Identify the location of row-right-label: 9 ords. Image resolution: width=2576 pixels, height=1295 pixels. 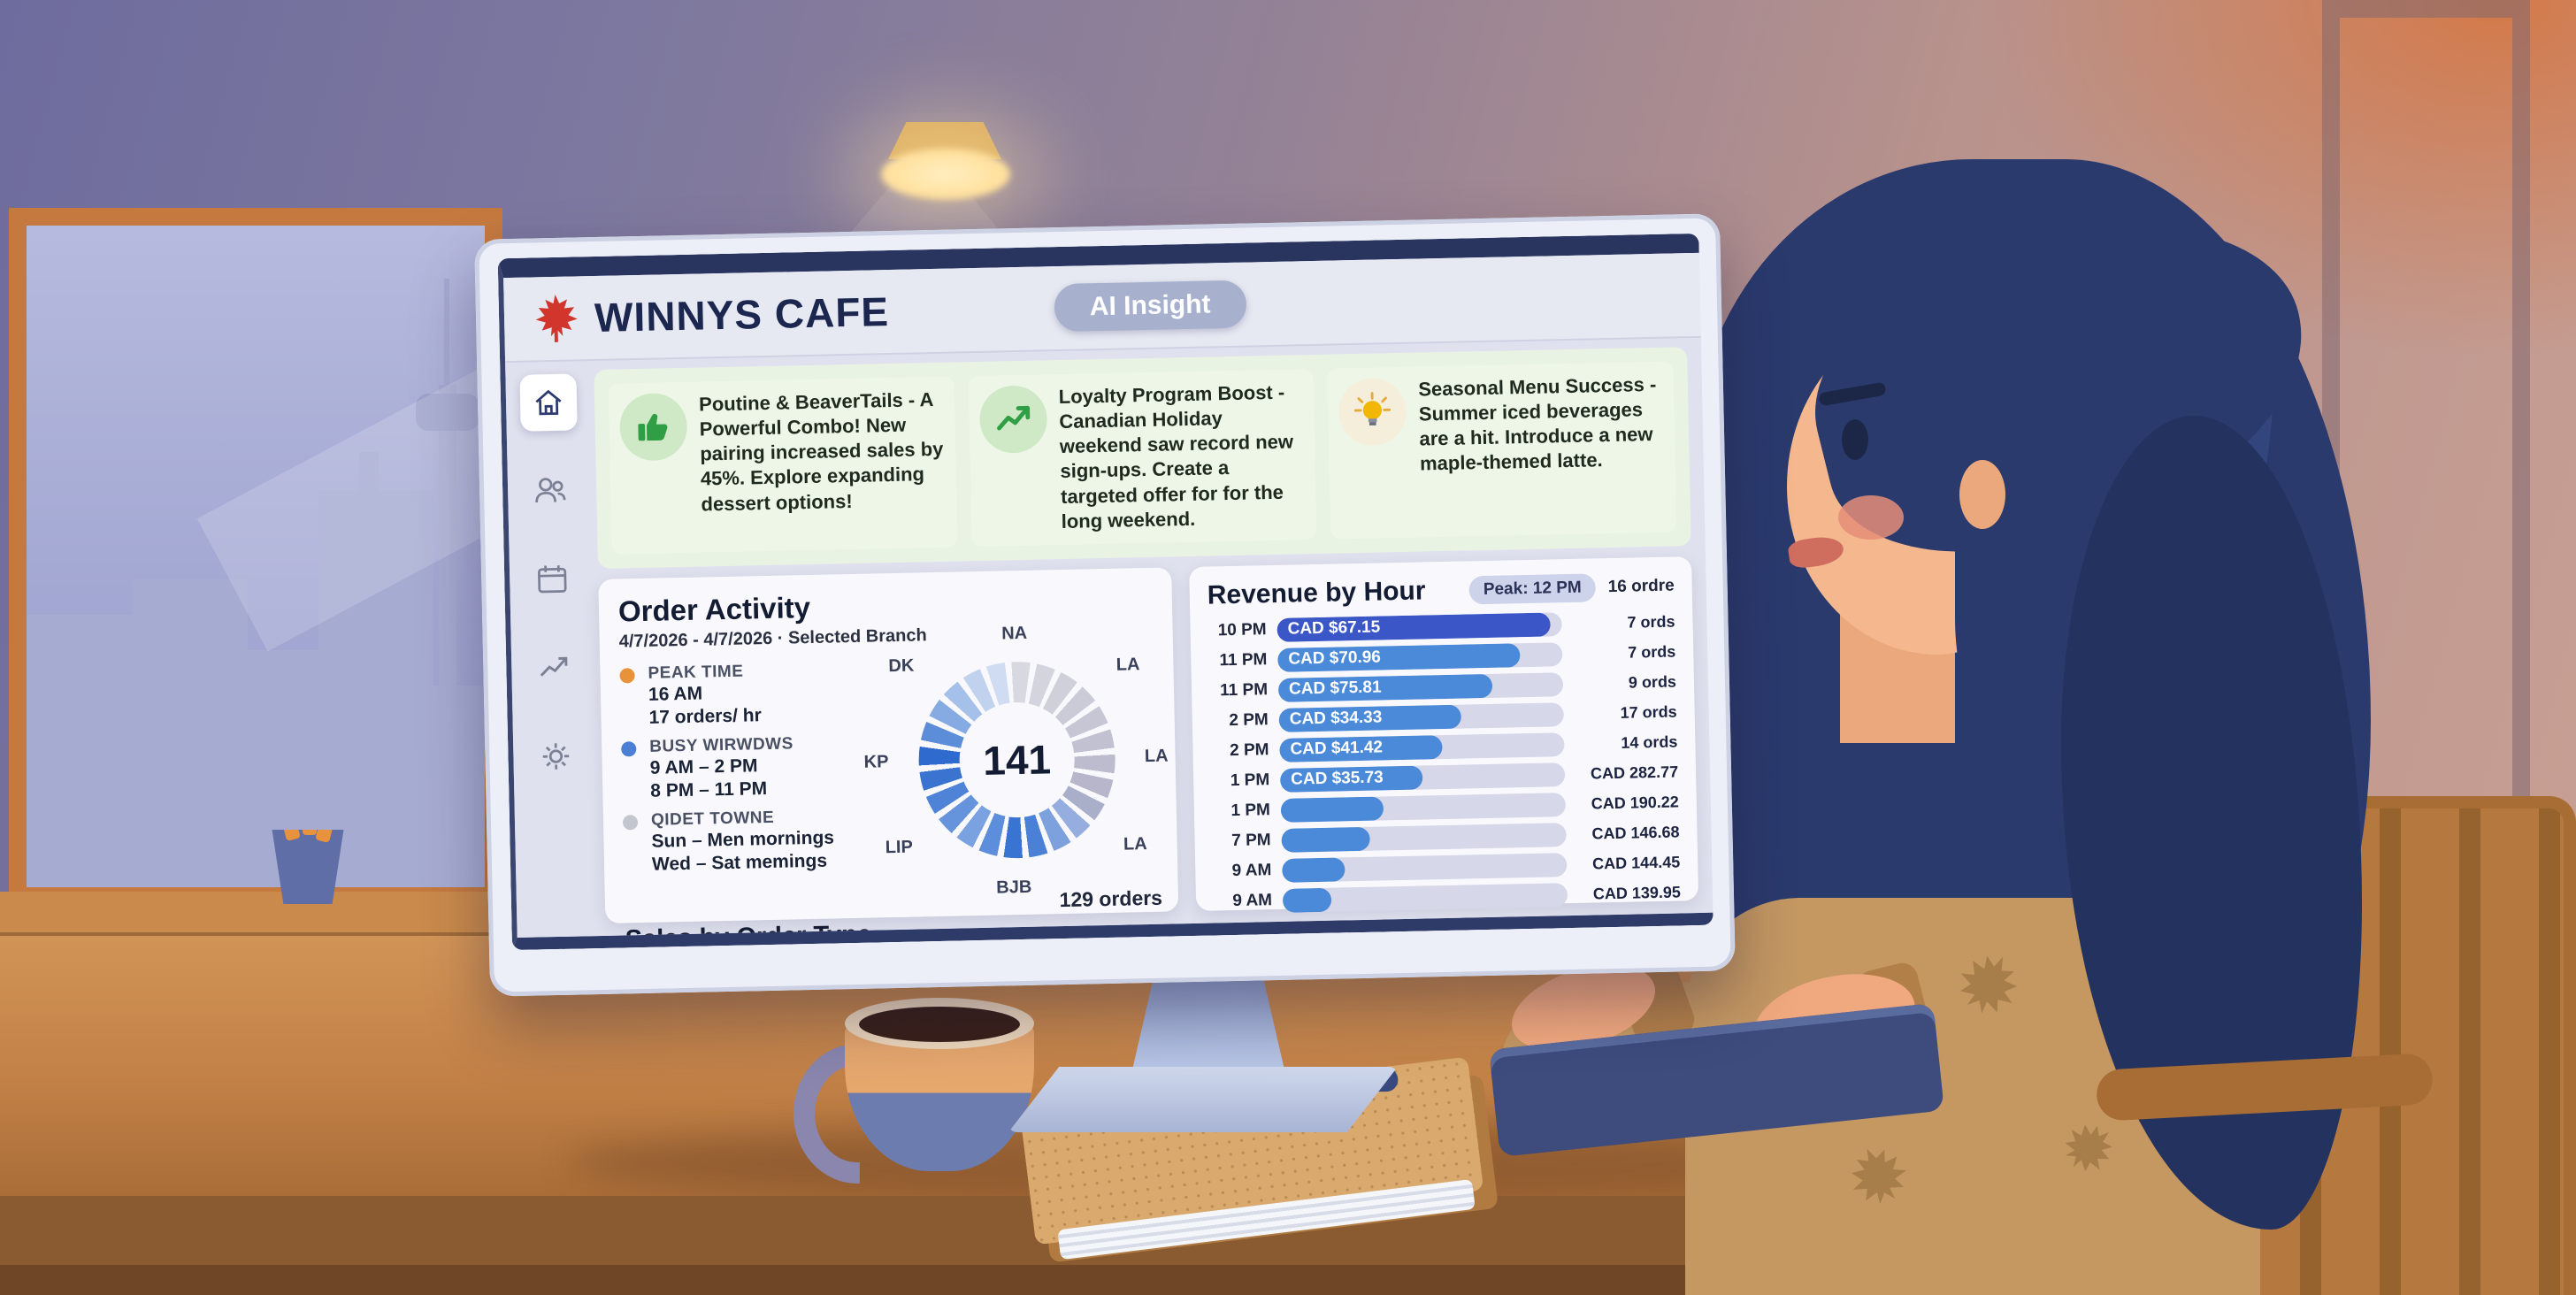
(1652, 682).